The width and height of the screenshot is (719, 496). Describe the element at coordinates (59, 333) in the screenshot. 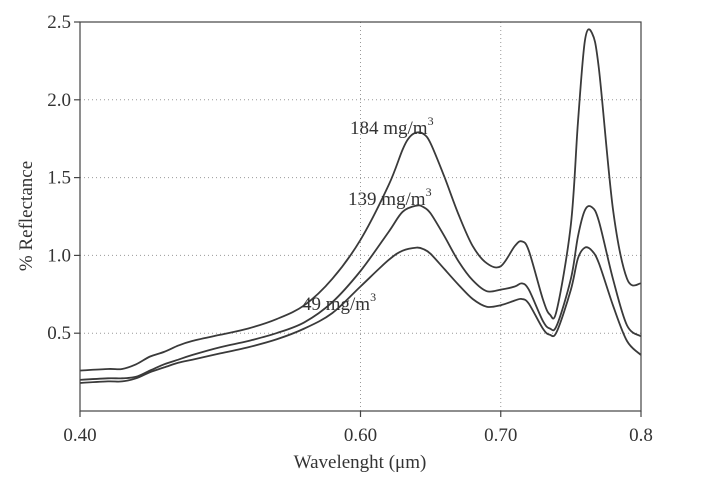

I see `y-tick-label-0: 0.5` at that location.